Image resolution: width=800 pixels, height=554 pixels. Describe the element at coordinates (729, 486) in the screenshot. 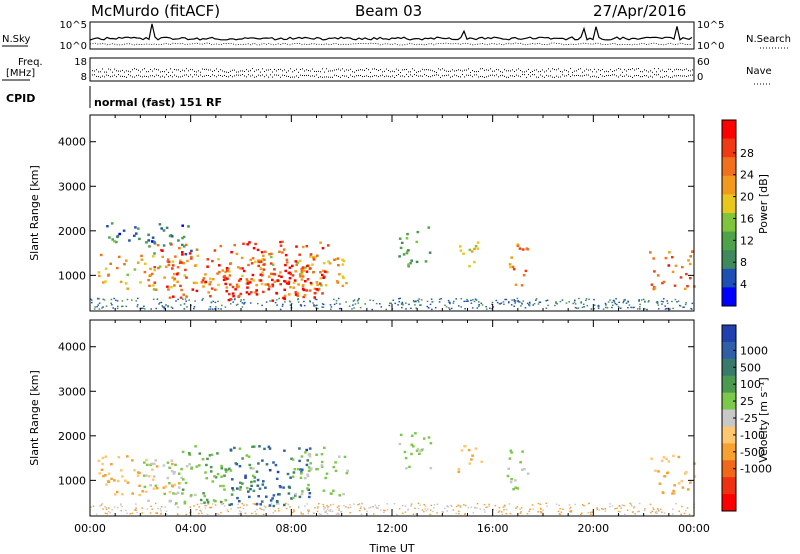

I see `colorbar-segment` at that location.